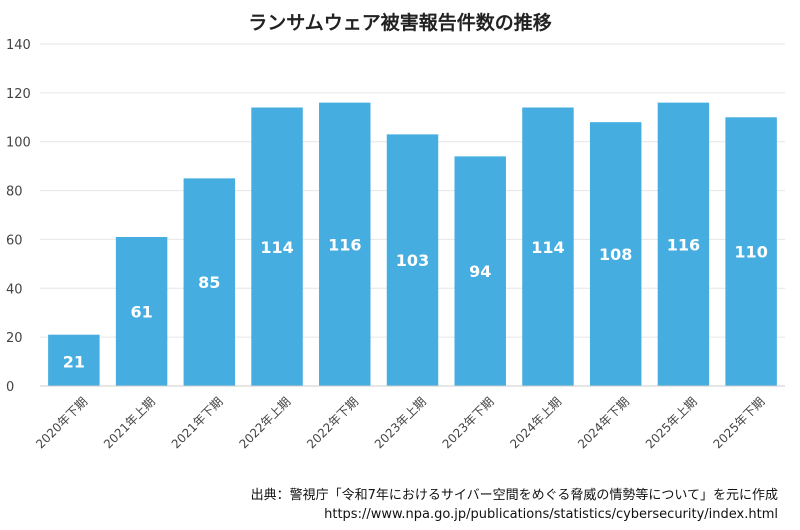  Describe the element at coordinates (18, 45) in the screenshot. I see `y-tick-label: 140` at that location.